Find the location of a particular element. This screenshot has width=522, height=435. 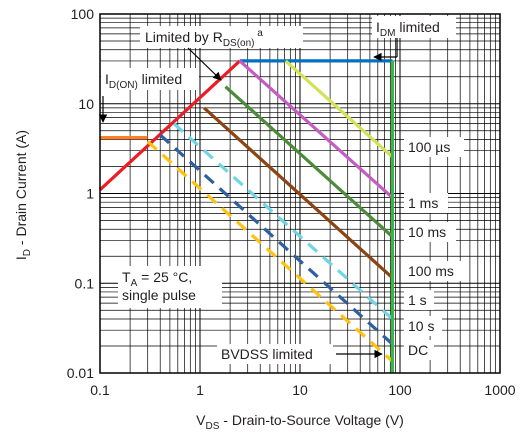

annotation-1s: 1 s is located at coordinates (419, 300).